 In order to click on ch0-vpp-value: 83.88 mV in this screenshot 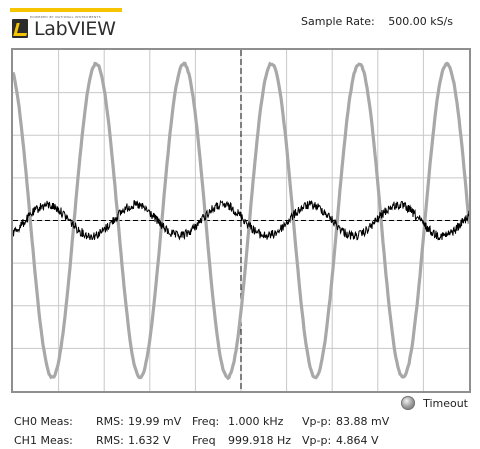, I will do `click(363, 421)`.